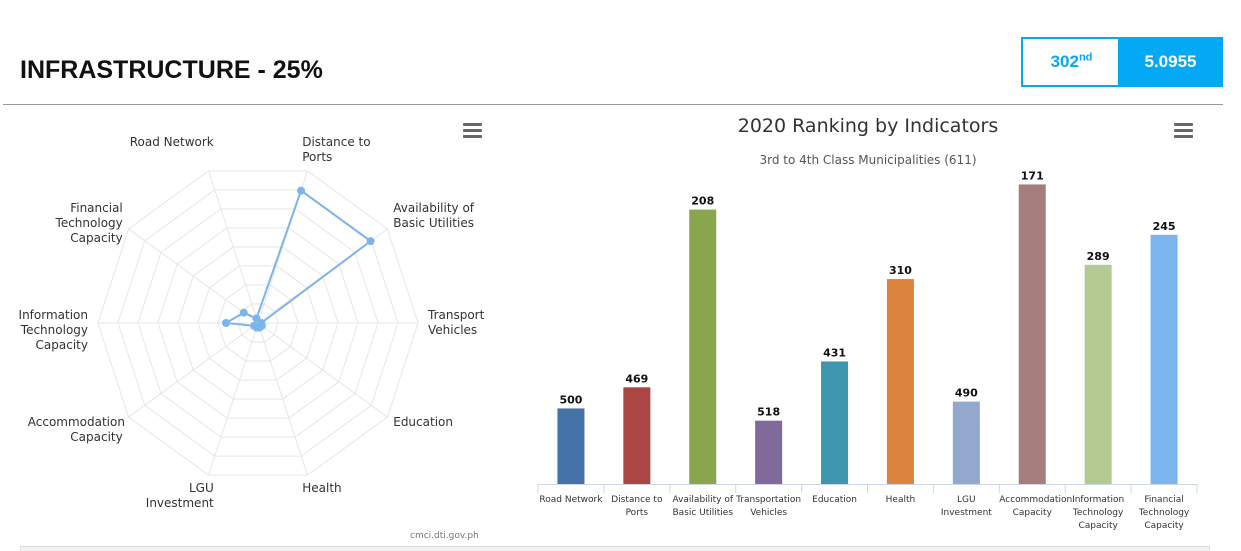 Image resolution: width=1241 pixels, height=551 pixels. What do you see at coordinates (76, 429) in the screenshot?
I see `radar-axis-label: Accommodation Capacity` at bounding box center [76, 429].